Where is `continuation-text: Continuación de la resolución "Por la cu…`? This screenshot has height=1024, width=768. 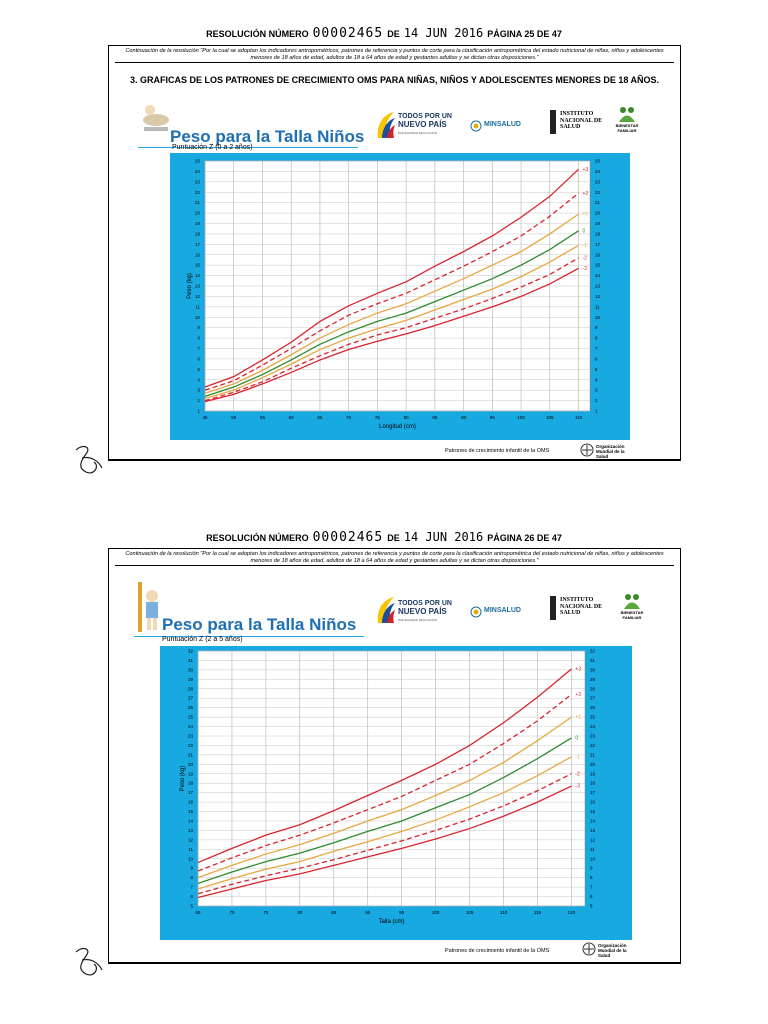
continuation-text: Continuación de la resolución "Por la cu… is located at coordinates (394, 55).